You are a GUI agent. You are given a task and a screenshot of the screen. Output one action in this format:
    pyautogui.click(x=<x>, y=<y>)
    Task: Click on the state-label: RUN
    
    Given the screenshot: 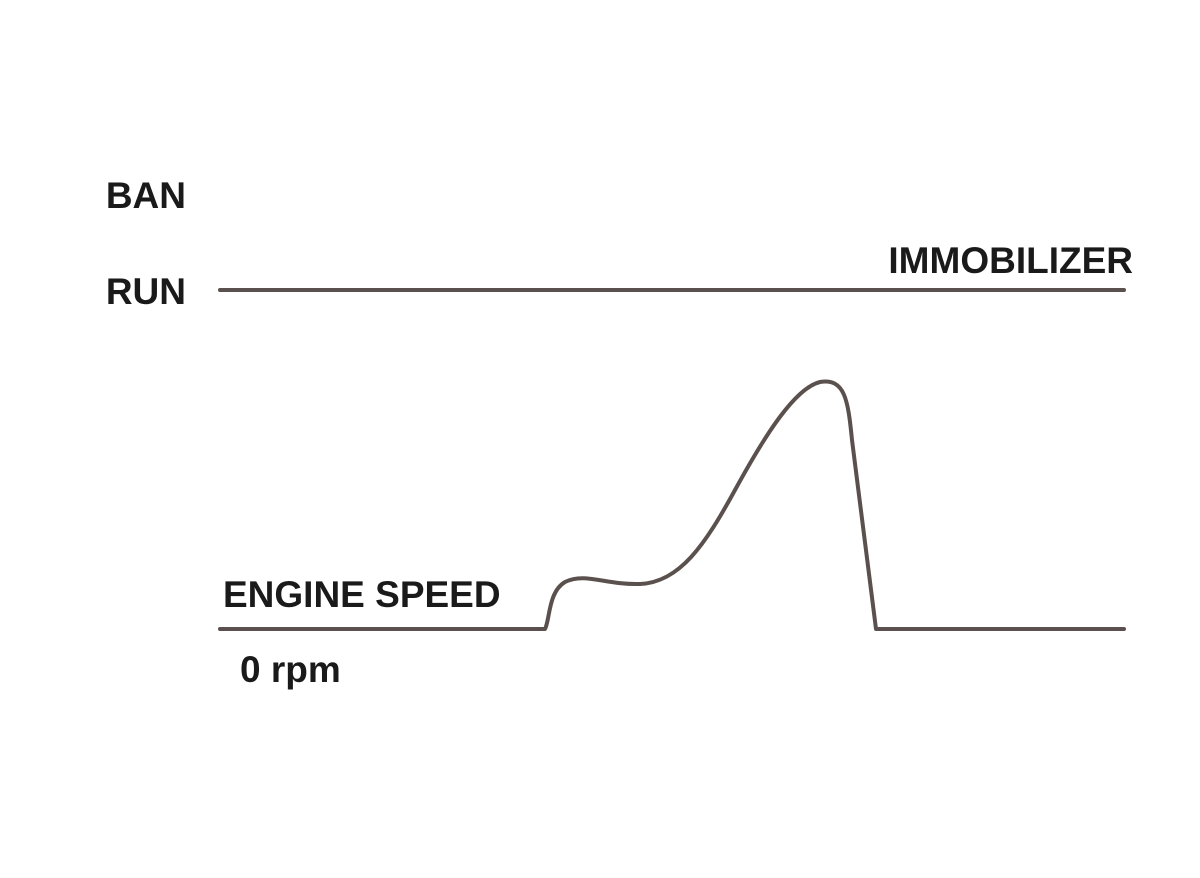 What is the action you would take?
    pyautogui.click(x=146, y=291)
    